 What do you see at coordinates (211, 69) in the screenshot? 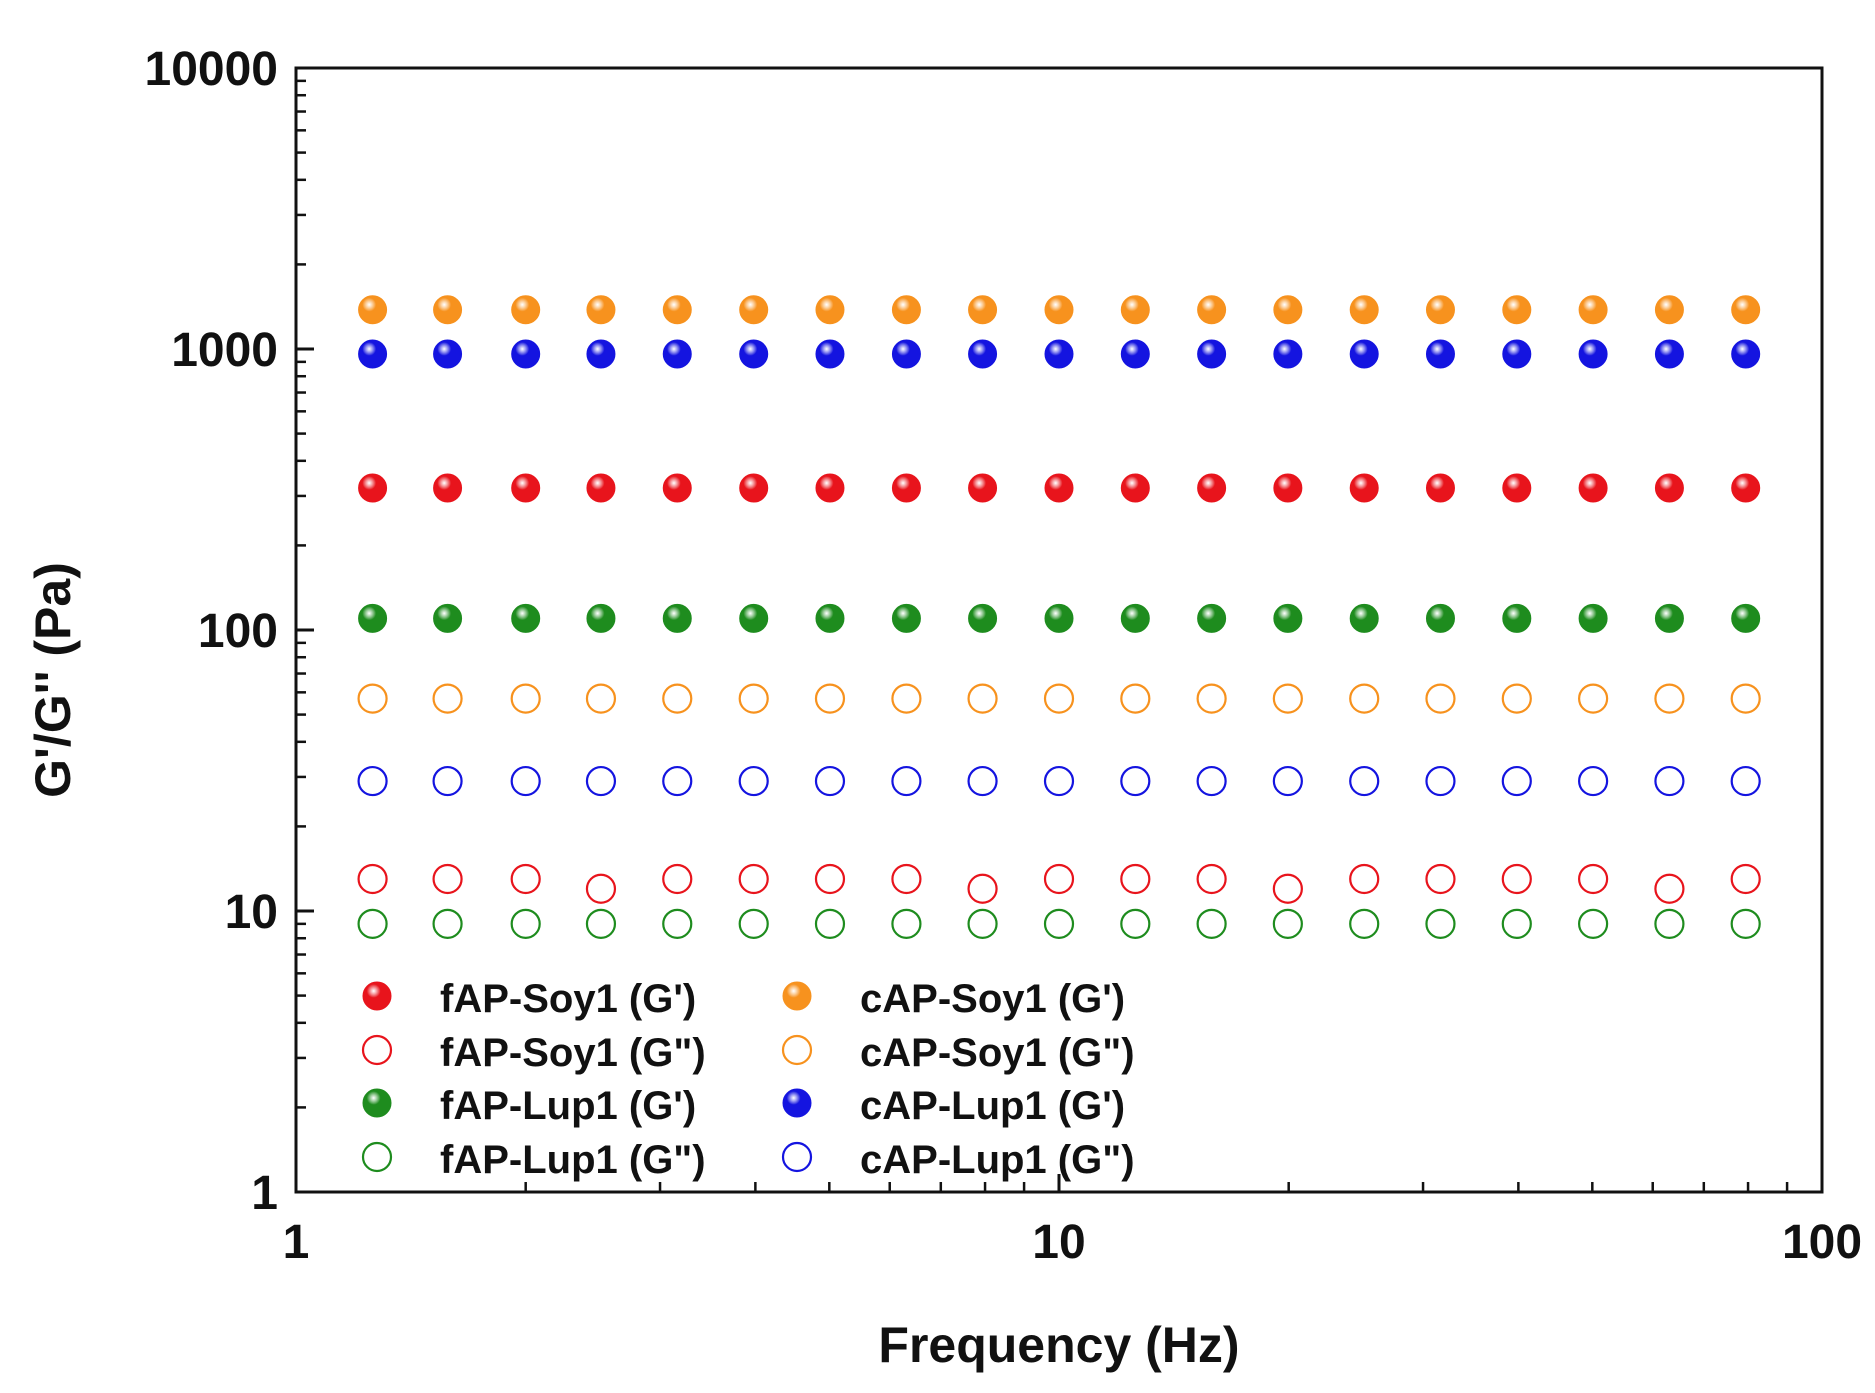
I see `y-tick-label: 10000` at bounding box center [211, 69].